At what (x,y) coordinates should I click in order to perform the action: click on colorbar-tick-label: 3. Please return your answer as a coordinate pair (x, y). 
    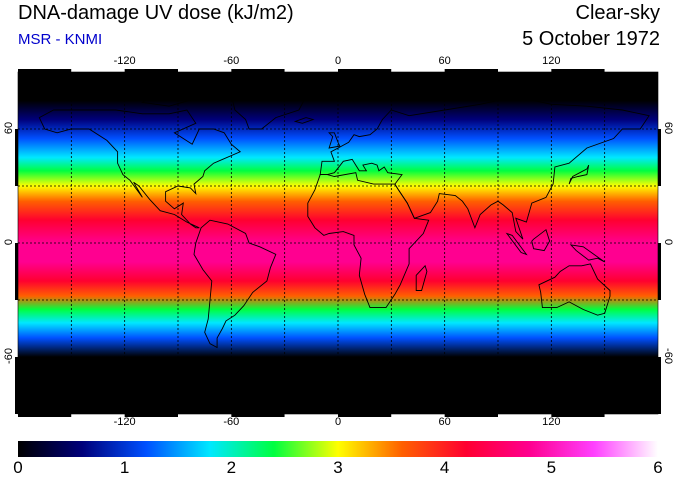
    Looking at the image, I should click on (338, 467).